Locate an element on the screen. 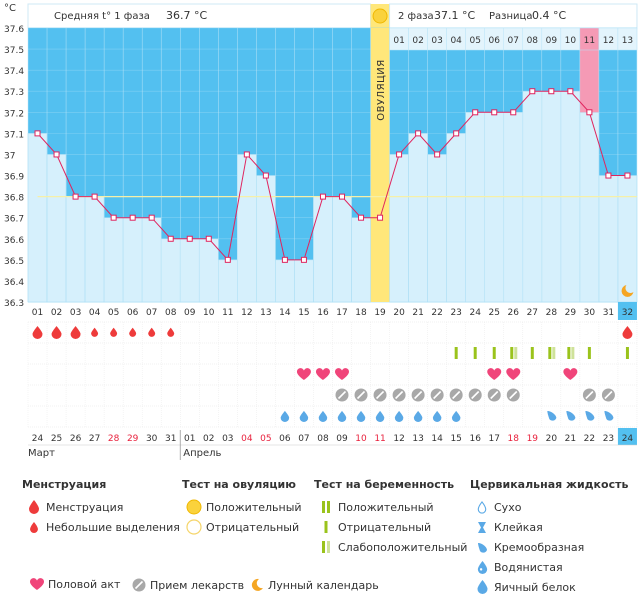 The image size is (644, 595). sticky-icon is located at coordinates (482, 527).